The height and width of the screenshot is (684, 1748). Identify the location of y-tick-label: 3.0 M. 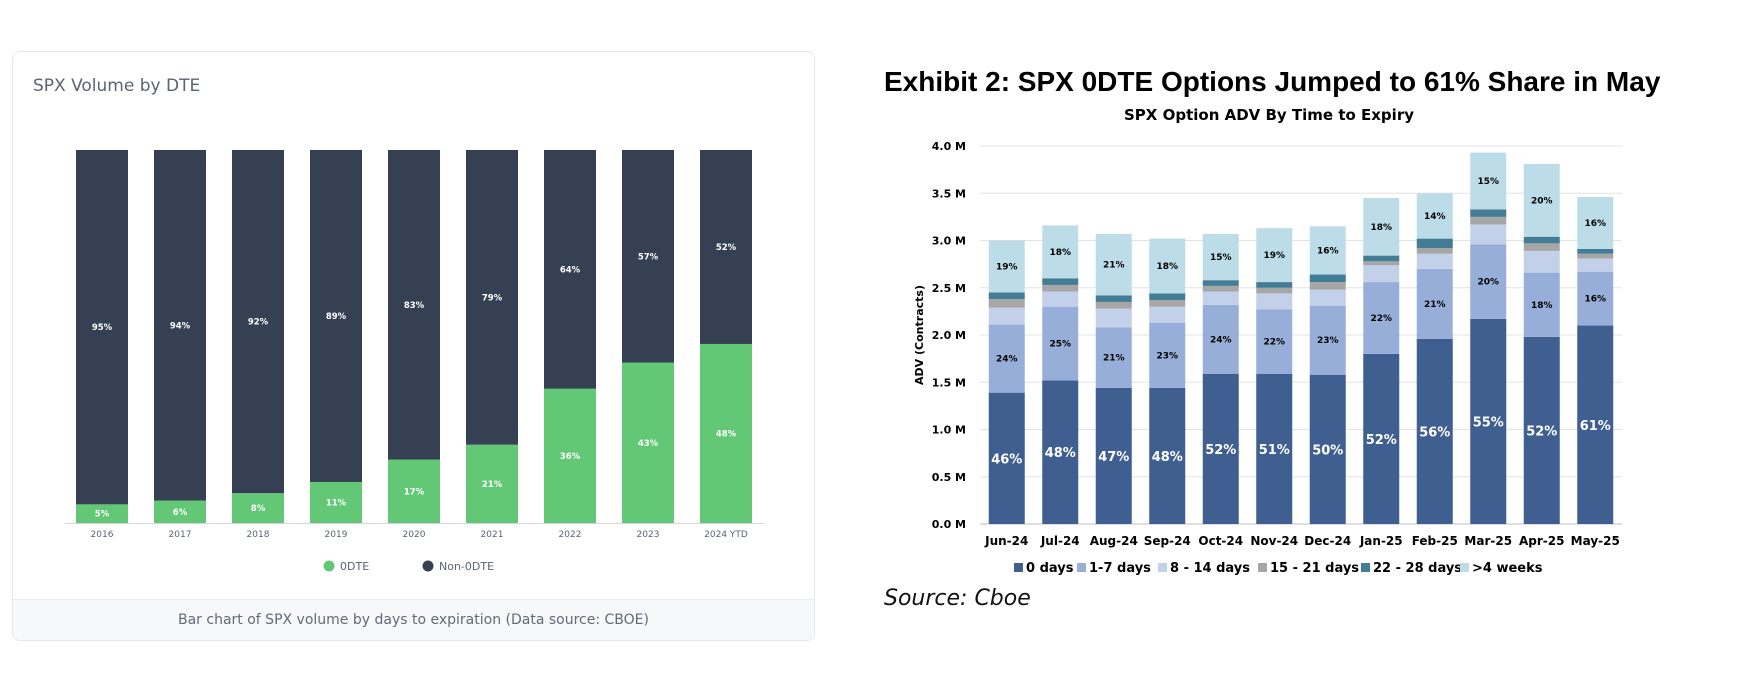
(949, 241).